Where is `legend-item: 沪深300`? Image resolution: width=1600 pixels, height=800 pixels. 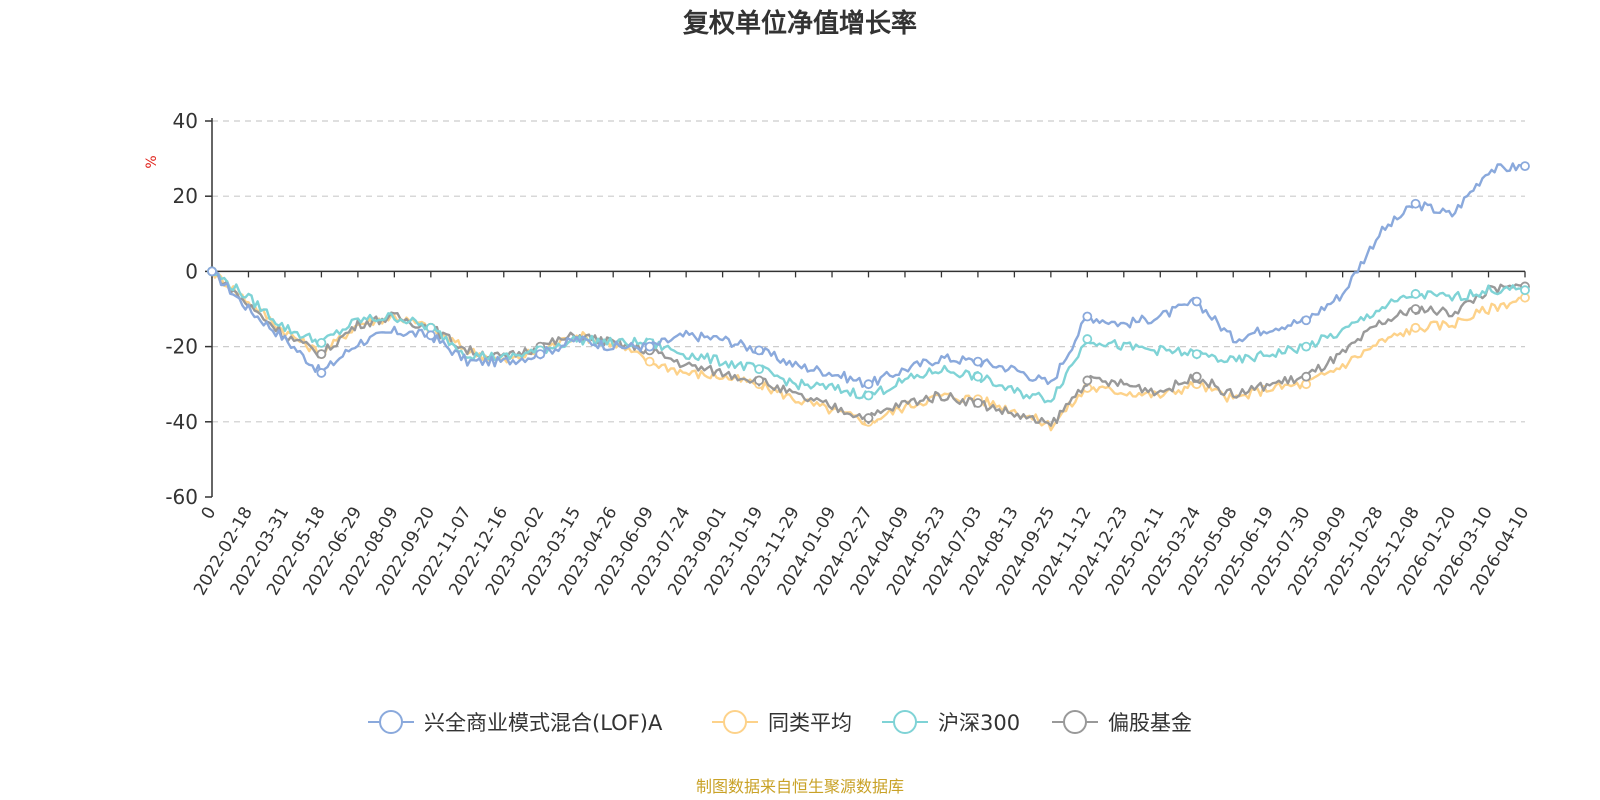 legend-item: 沪深300 is located at coordinates (951, 722).